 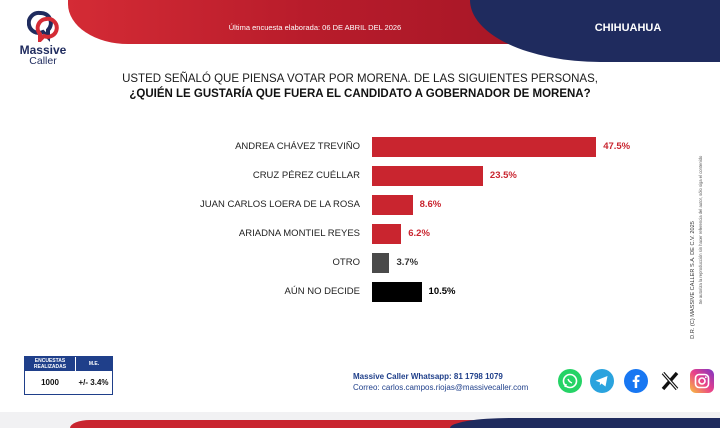 I want to click on bar-value-label: 6.2%, so click(x=419, y=233).